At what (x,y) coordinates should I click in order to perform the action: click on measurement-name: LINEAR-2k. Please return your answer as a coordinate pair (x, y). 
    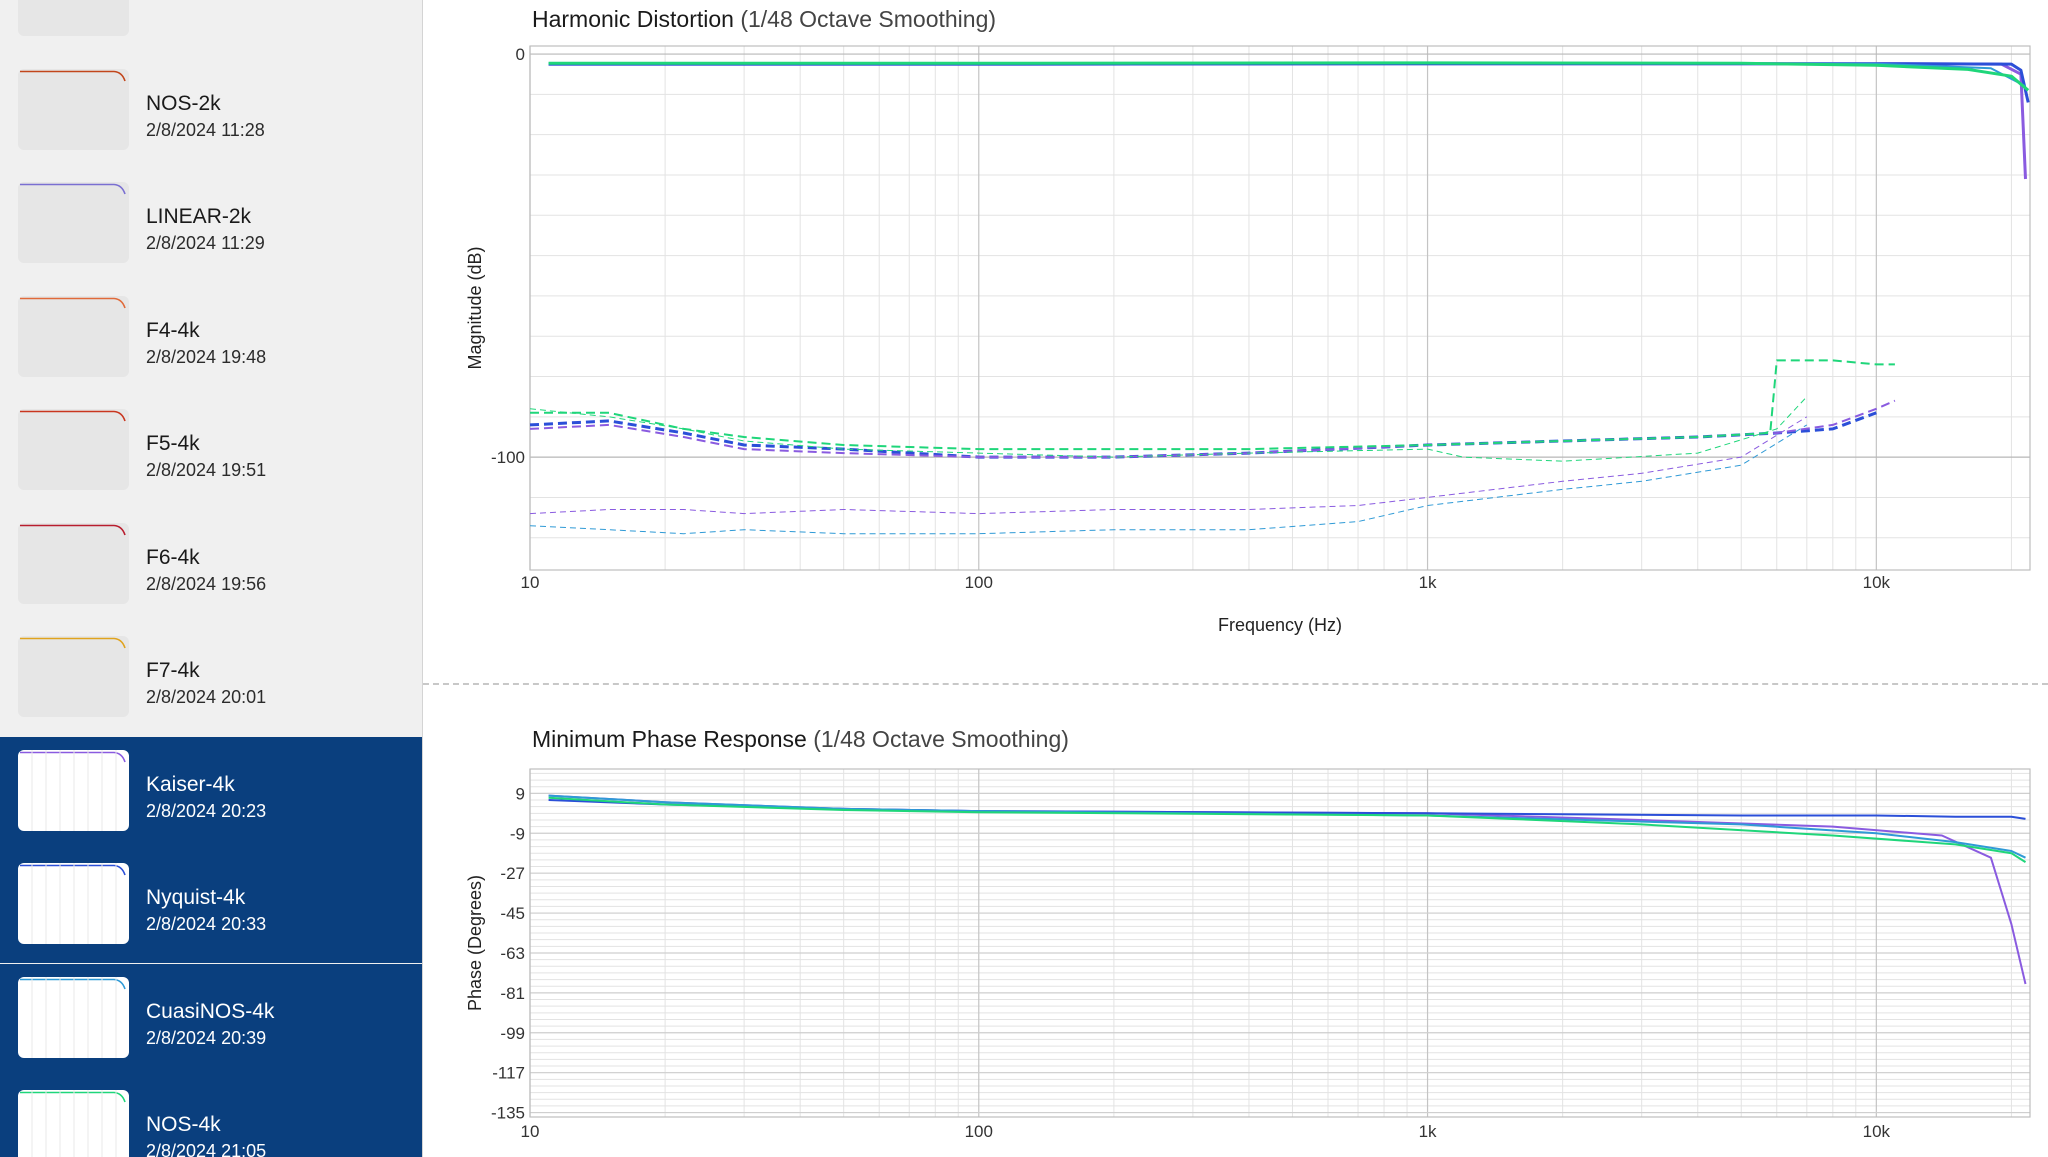
    Looking at the image, I should click on (199, 216).